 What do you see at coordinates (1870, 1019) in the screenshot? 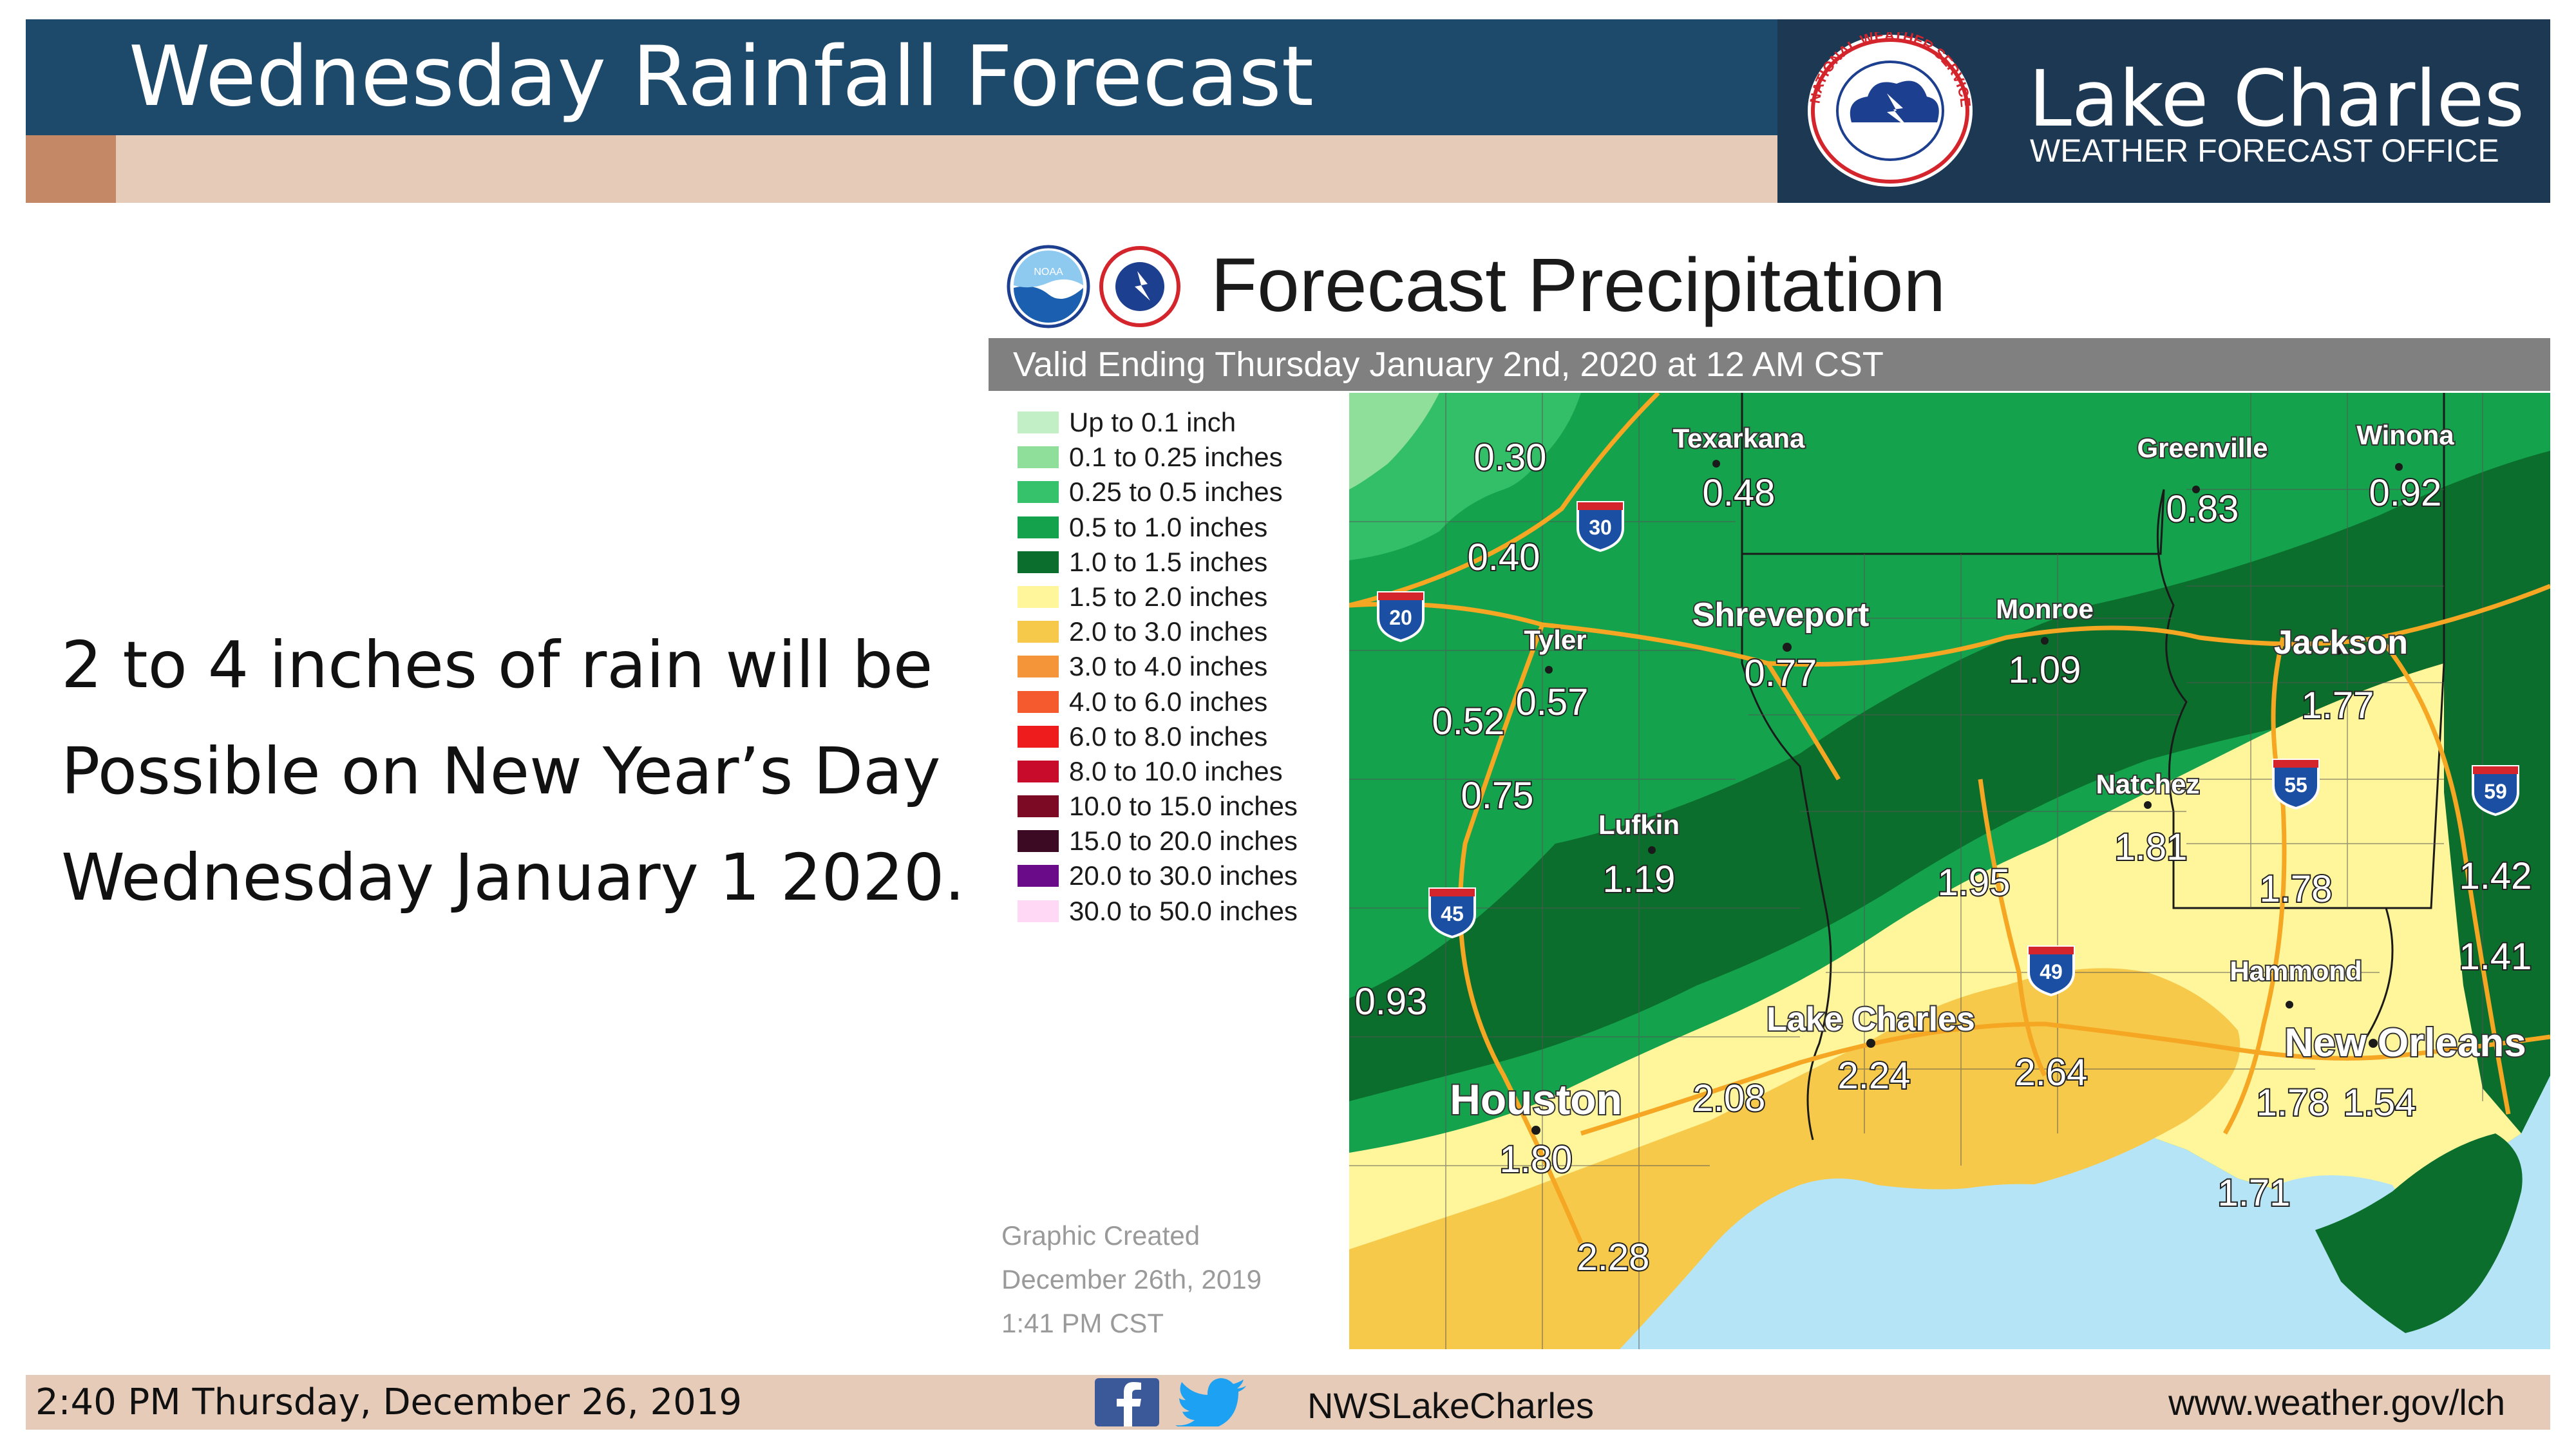
I see `city-label-lake-charles: Lake Charles` at bounding box center [1870, 1019].